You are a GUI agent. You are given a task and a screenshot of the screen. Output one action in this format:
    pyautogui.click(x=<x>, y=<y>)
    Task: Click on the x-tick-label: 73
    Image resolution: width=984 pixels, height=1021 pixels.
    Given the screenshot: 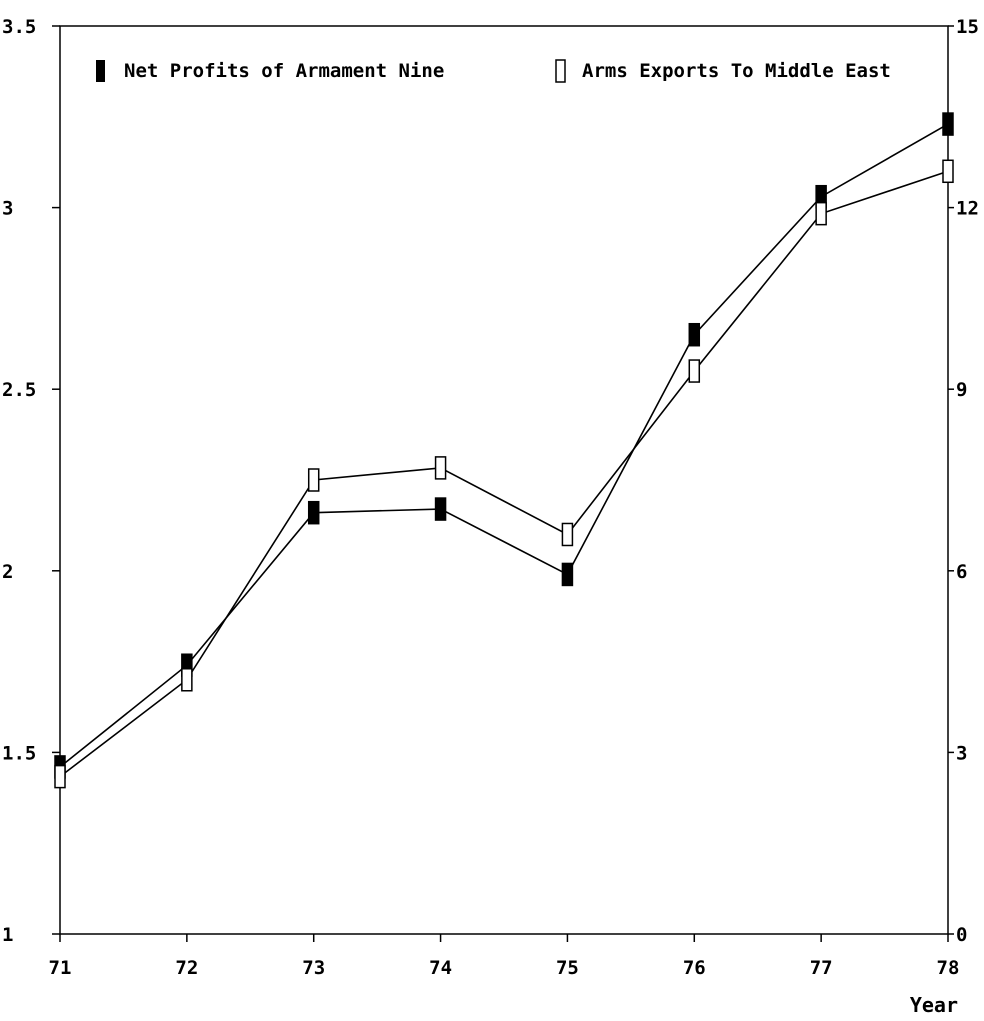 What is the action you would take?
    pyautogui.click(x=313, y=968)
    